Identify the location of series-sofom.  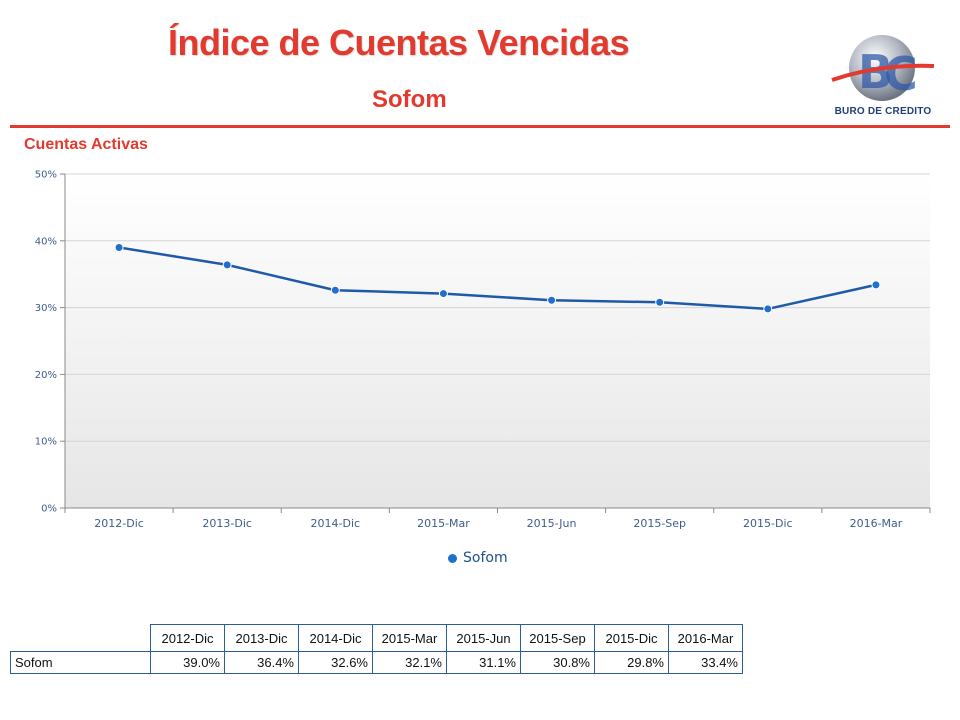
(497, 278).